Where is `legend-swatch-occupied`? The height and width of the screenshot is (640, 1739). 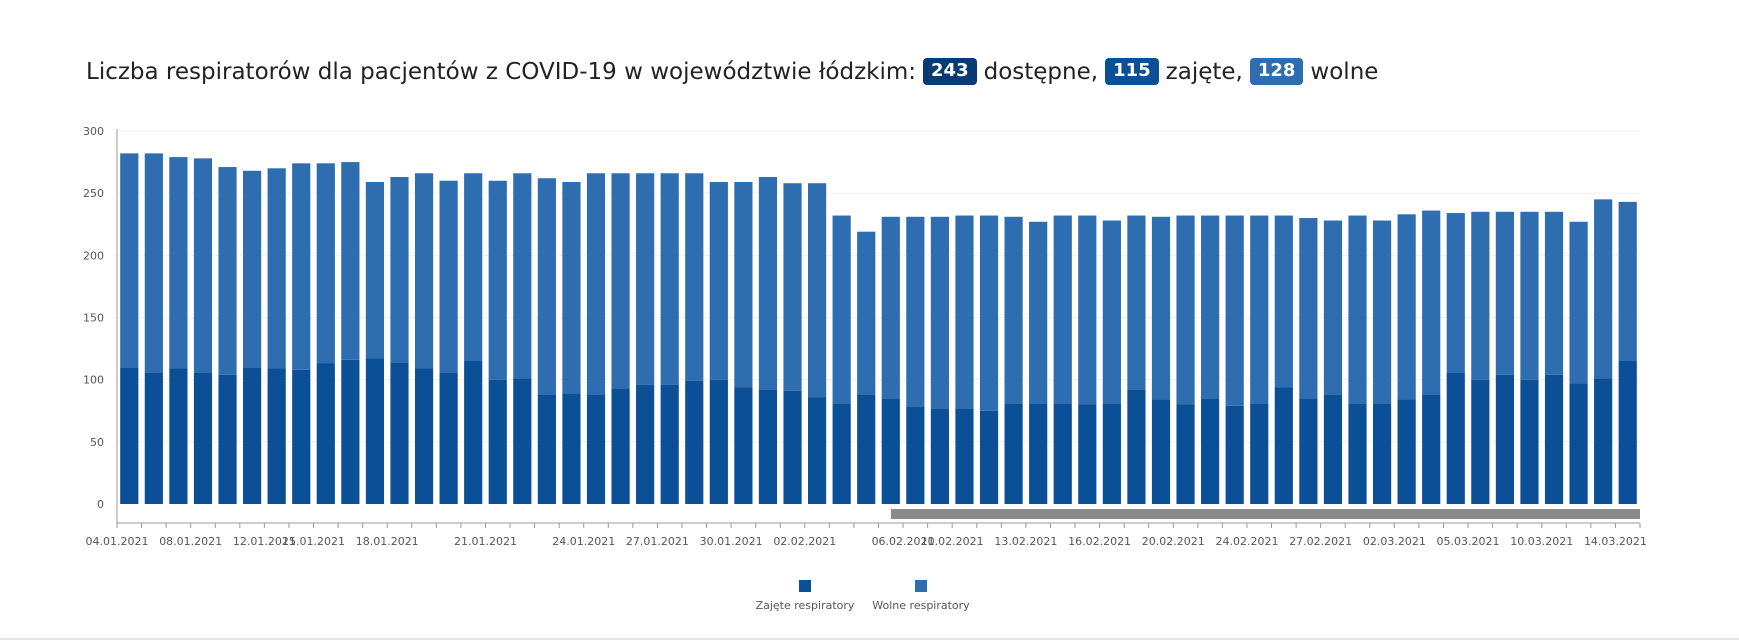
legend-swatch-occupied is located at coordinates (805, 586).